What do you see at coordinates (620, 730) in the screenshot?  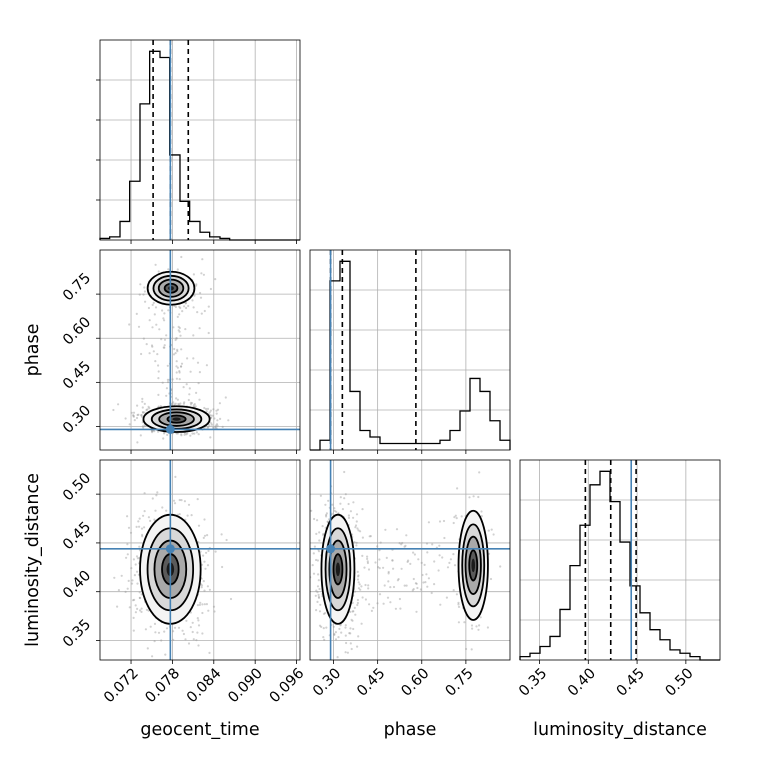 I see `x-axis-label-luminosity_distance: luminosity_distance` at bounding box center [620, 730].